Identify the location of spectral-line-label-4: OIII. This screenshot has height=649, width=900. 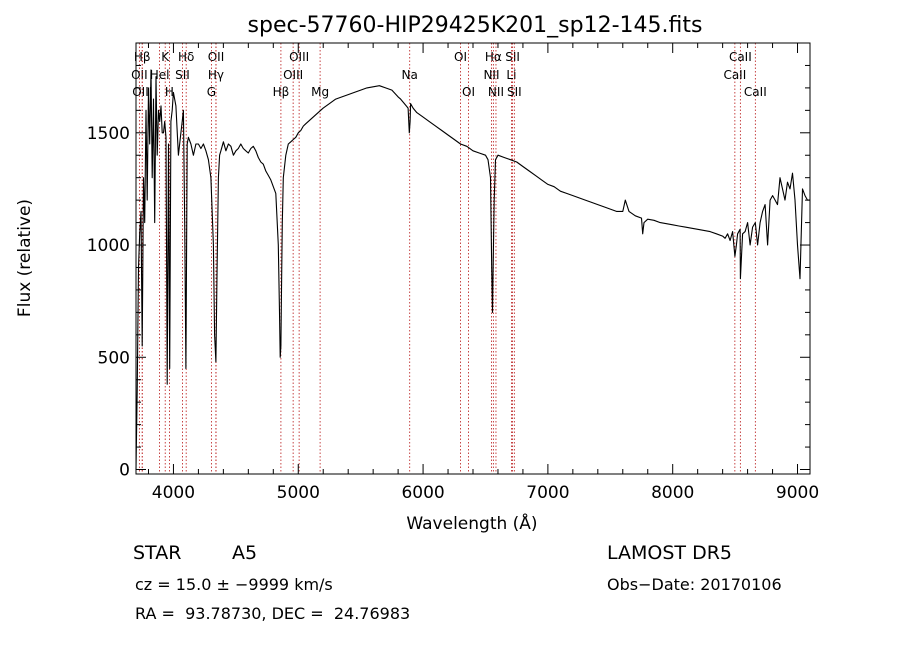
(299, 57).